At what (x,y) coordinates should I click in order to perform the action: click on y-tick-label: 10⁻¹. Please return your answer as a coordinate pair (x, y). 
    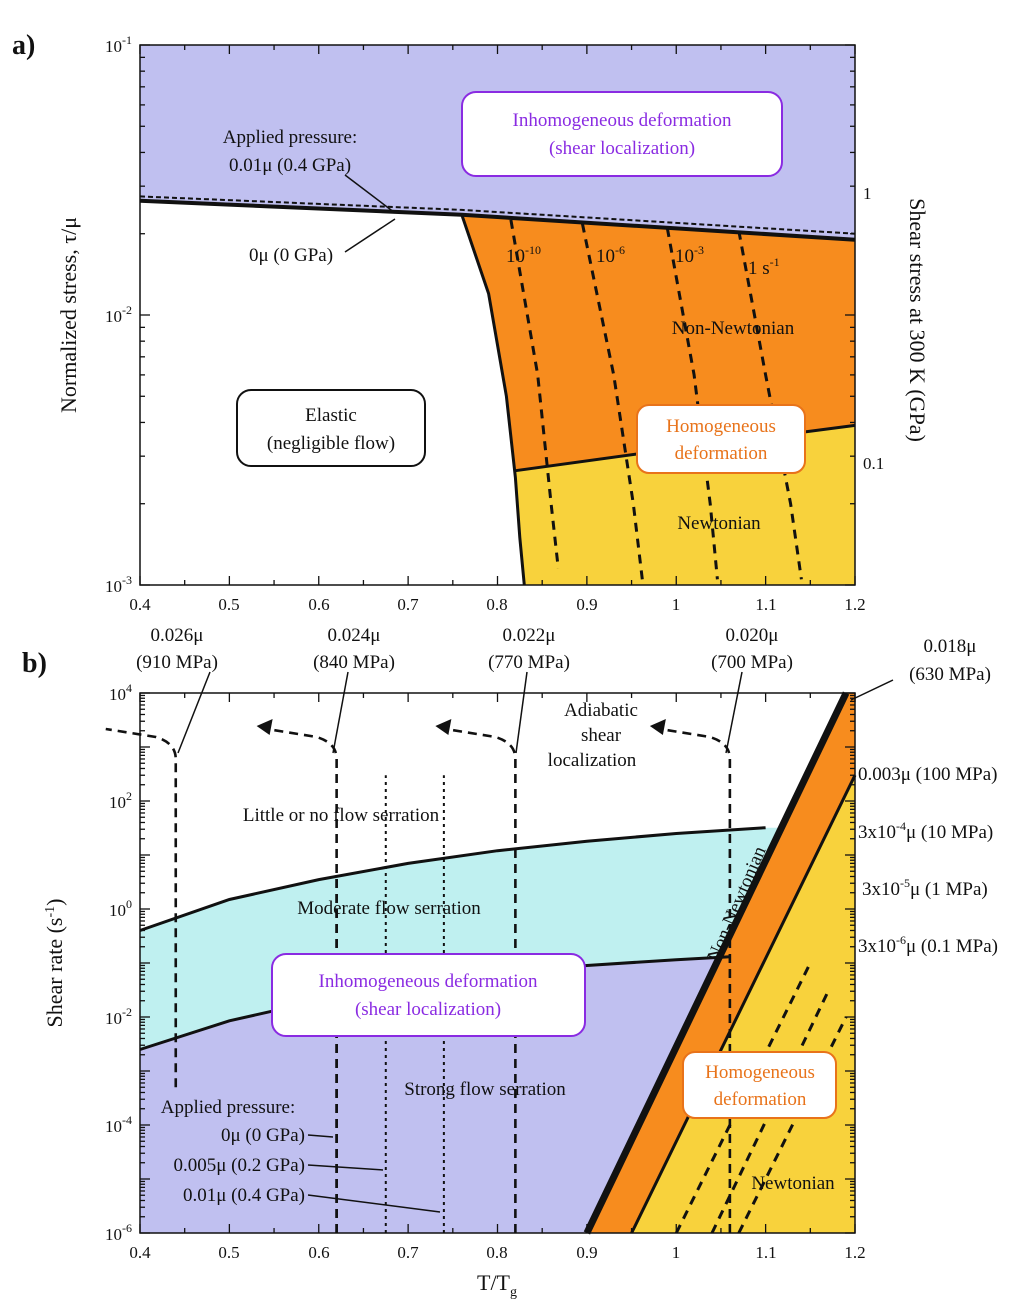
    Looking at the image, I should click on (118, 44).